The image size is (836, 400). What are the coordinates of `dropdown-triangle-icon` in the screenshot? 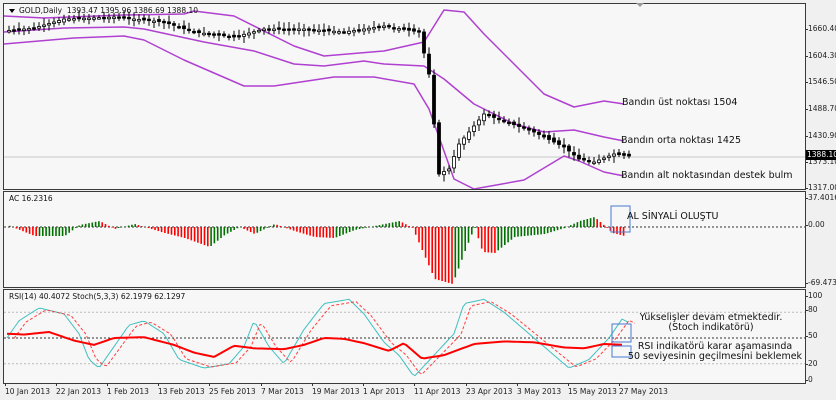 It's located at (12, 11).